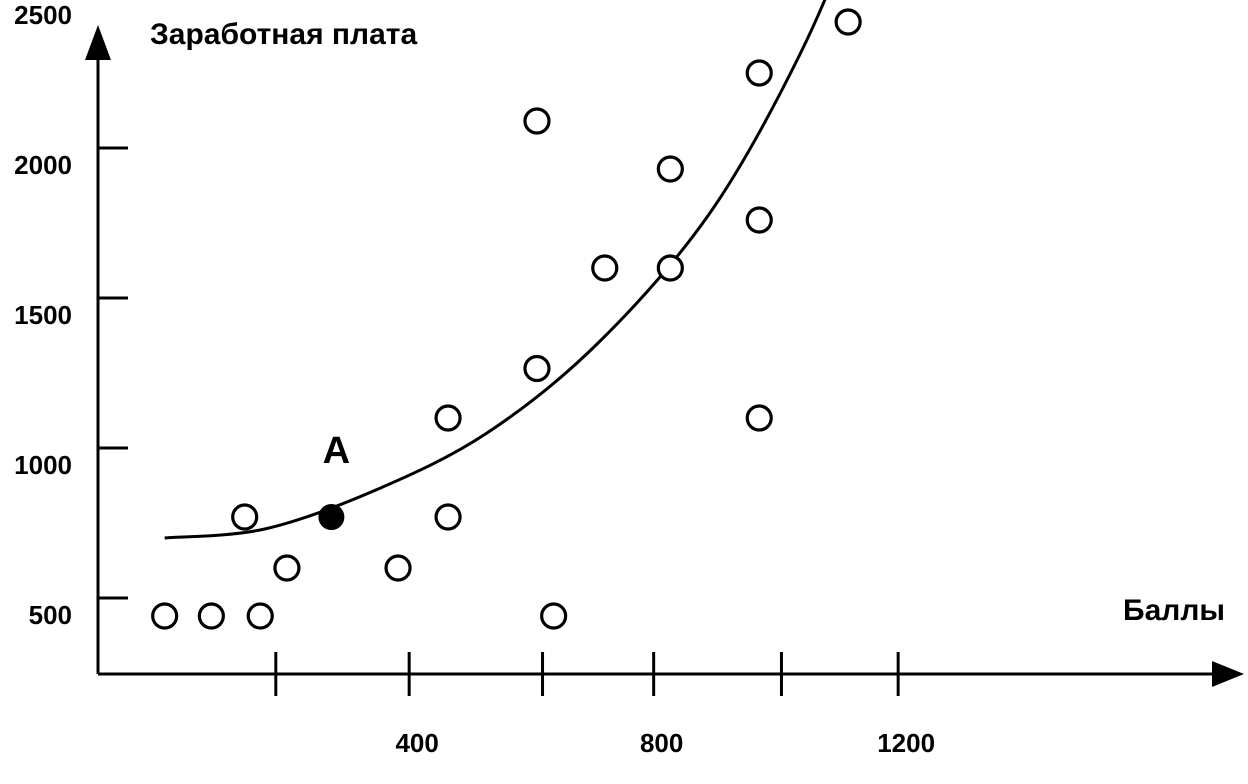  What do you see at coordinates (50, 615) in the screenshot?
I see `y-tick-label: 500` at bounding box center [50, 615].